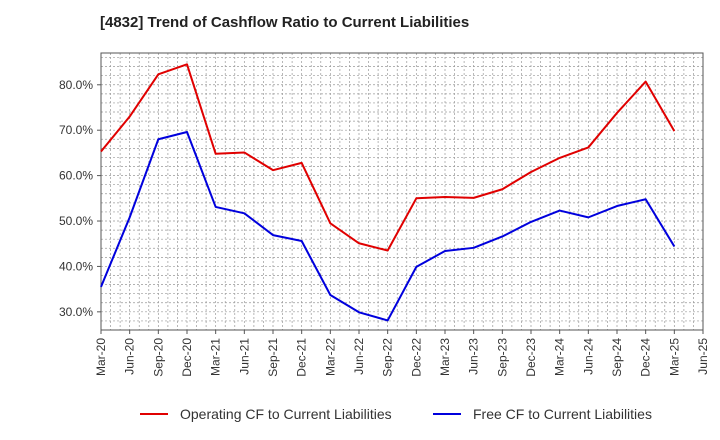  Describe the element at coordinates (76, 176) in the screenshot. I see `y-tick-label: 60.0%` at that location.